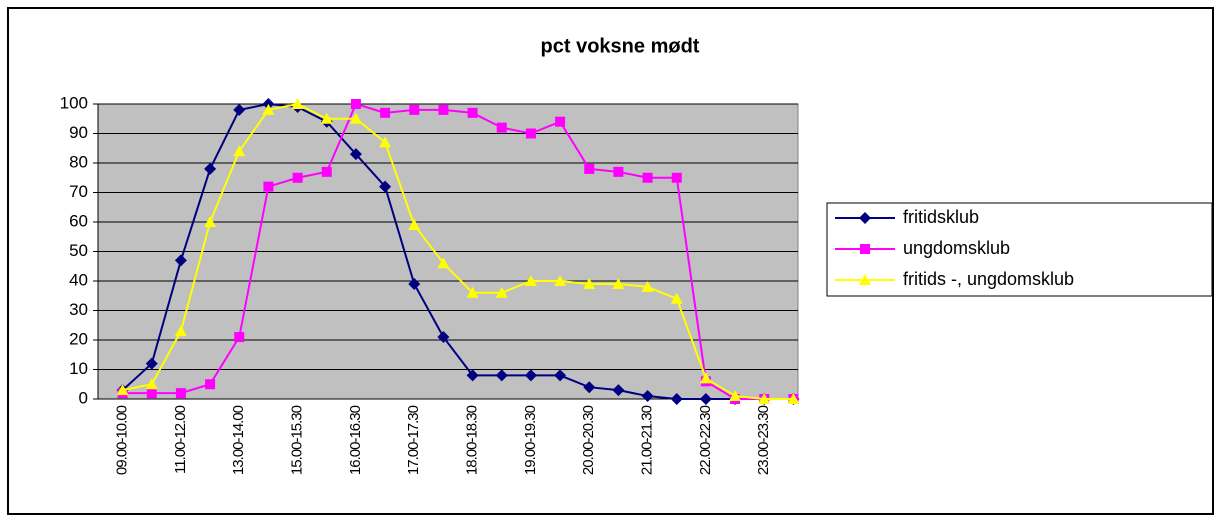 The height and width of the screenshot is (521, 1221). Describe the element at coordinates (74, 102) in the screenshot. I see `y-tick-label: 100` at that location.